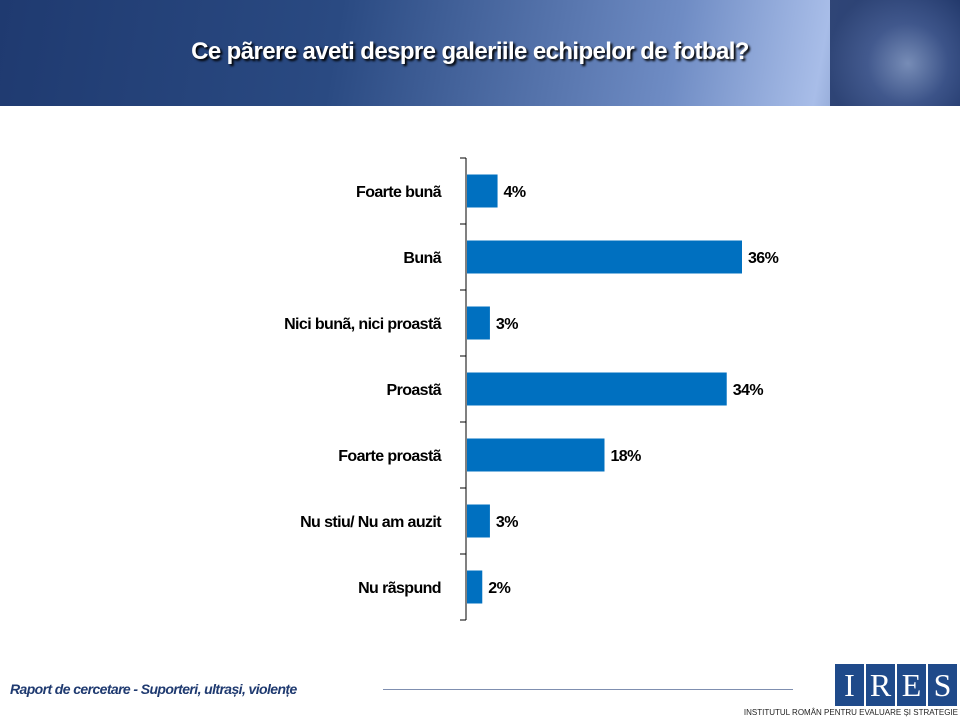 Image resolution: width=960 pixels, height=720 pixels. Describe the element at coordinates (515, 192) in the screenshot. I see `data-label: 4%` at that location.